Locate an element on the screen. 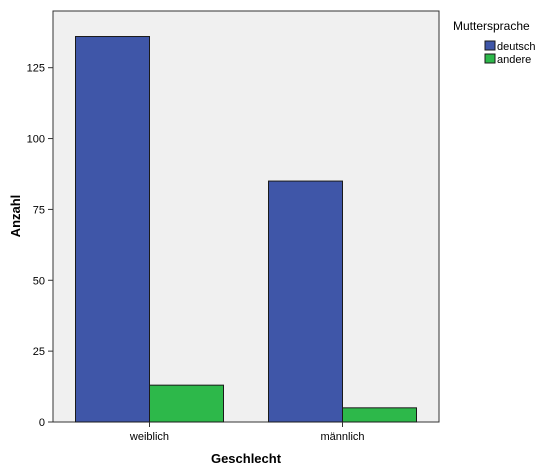  bar-andere-weiblich is located at coordinates (186, 403).